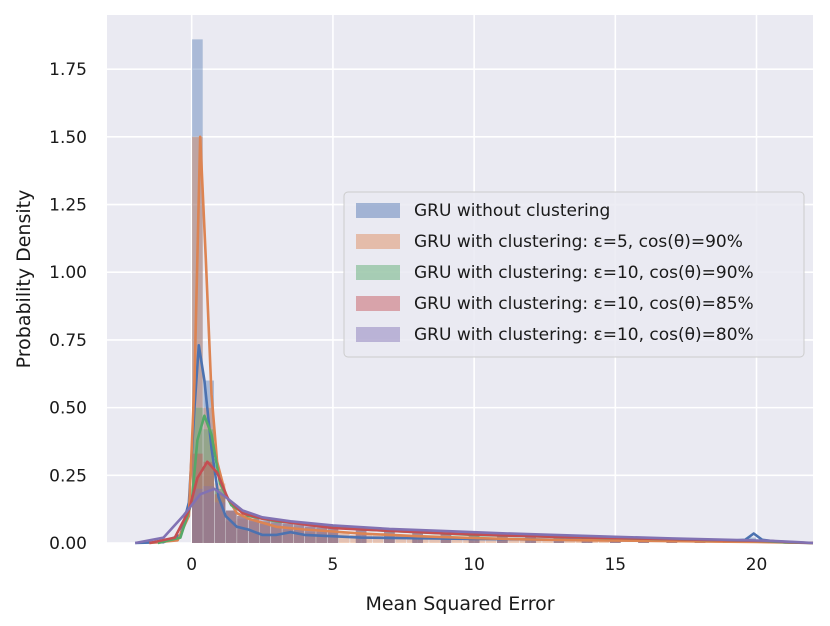 The image size is (830, 626). I want to click on x-axis-title: Mean Squared Error, so click(459, 604).